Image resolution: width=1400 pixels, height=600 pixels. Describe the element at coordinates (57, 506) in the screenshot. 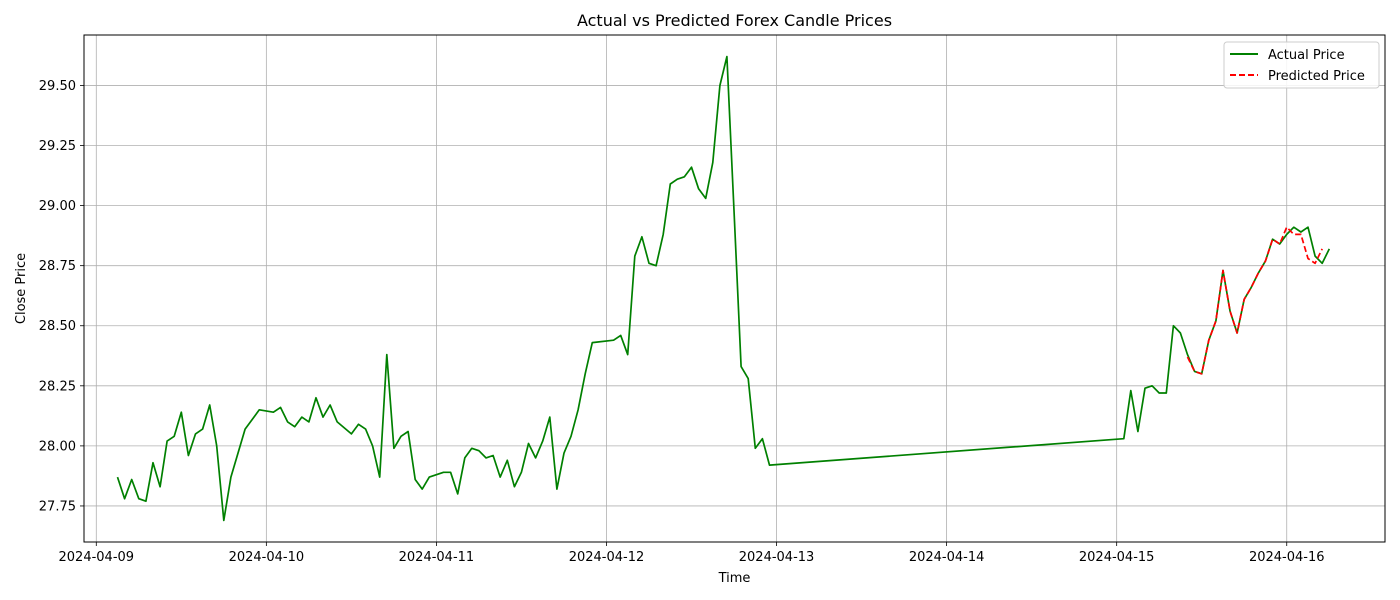

I see `y-tick-label: 27.75` at that location.